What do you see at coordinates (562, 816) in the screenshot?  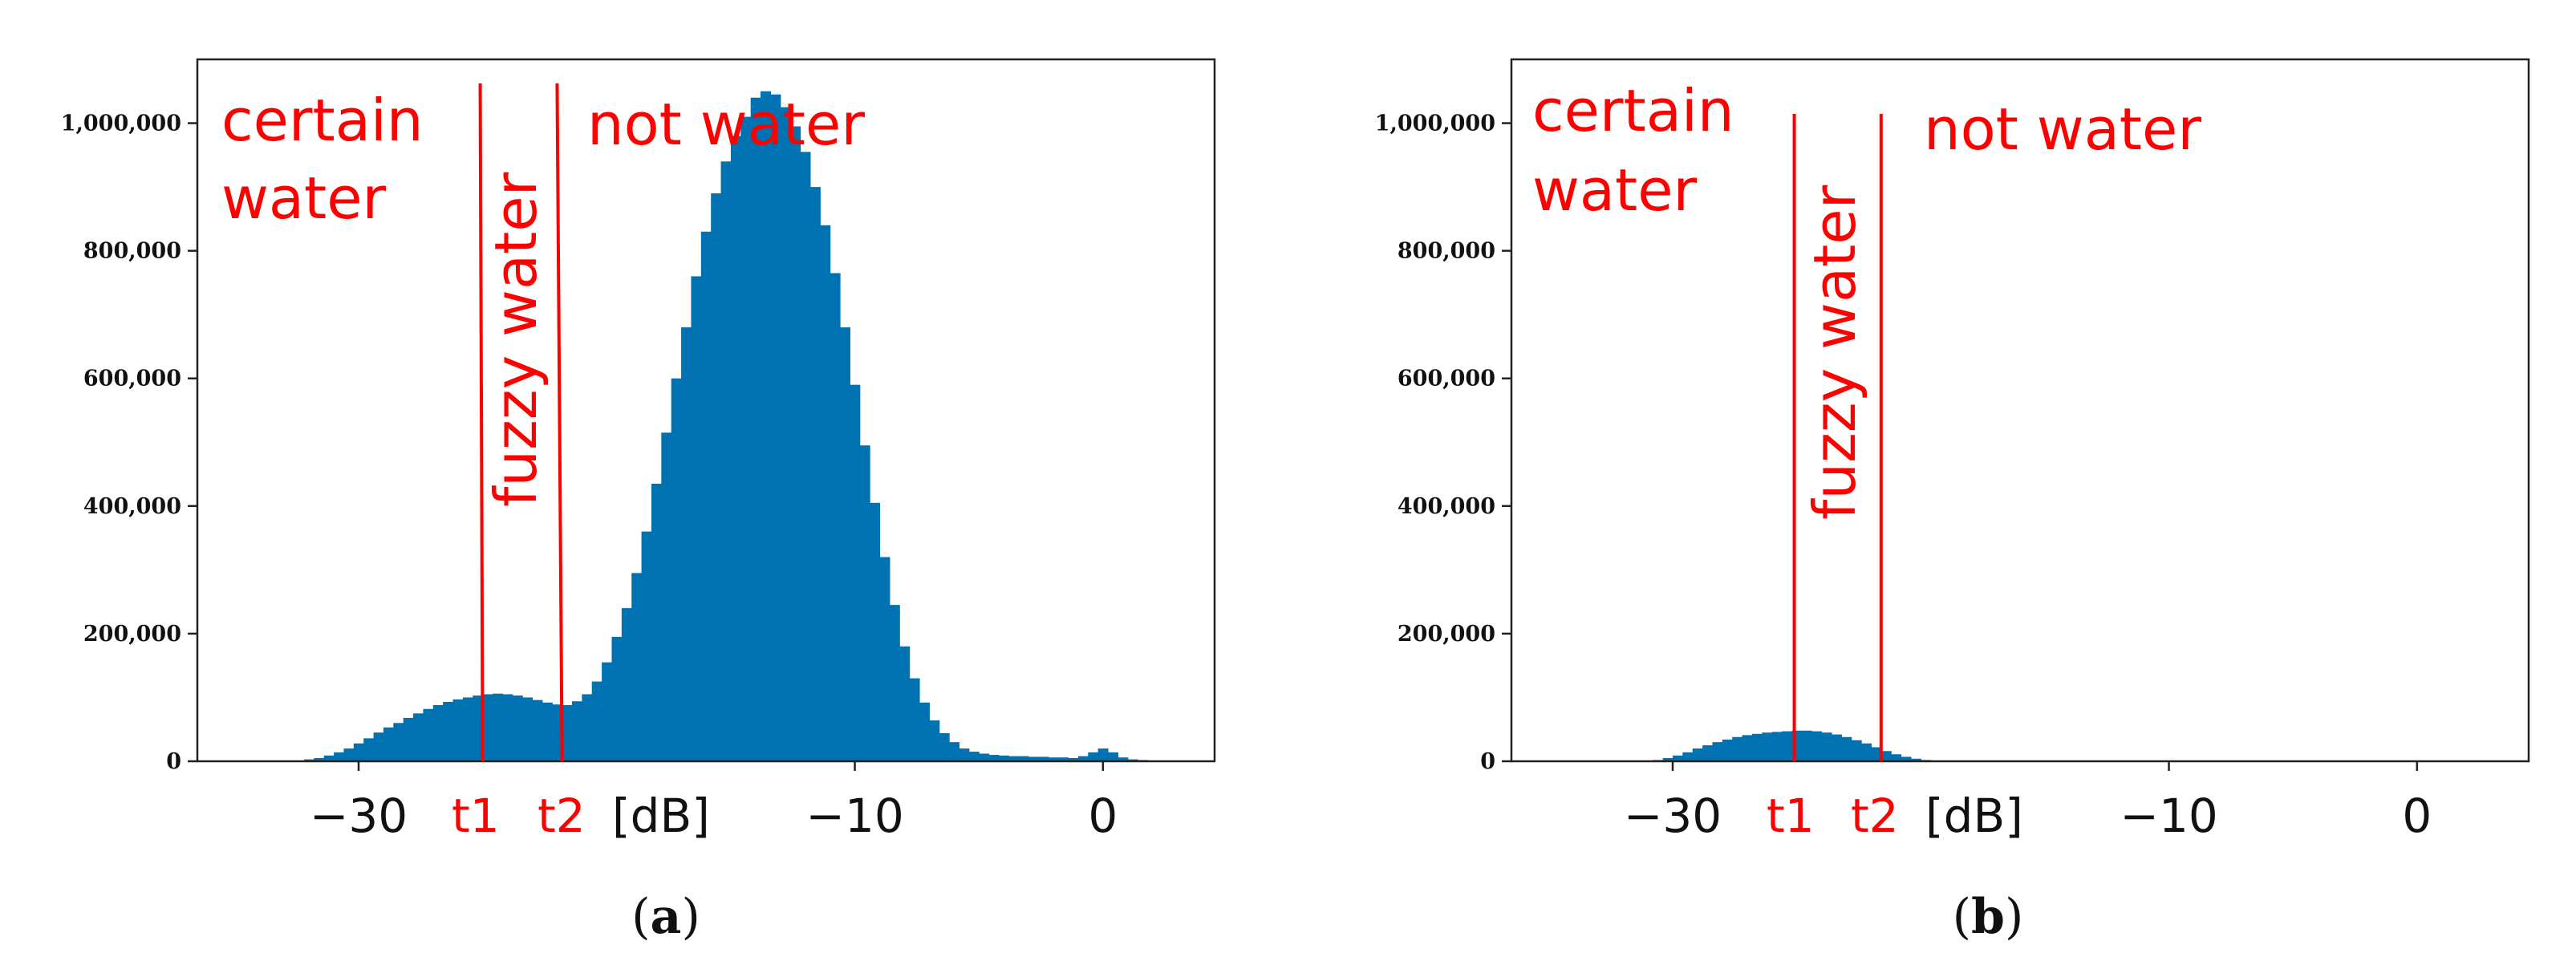 I see `t2-label-a: t2` at bounding box center [562, 816].